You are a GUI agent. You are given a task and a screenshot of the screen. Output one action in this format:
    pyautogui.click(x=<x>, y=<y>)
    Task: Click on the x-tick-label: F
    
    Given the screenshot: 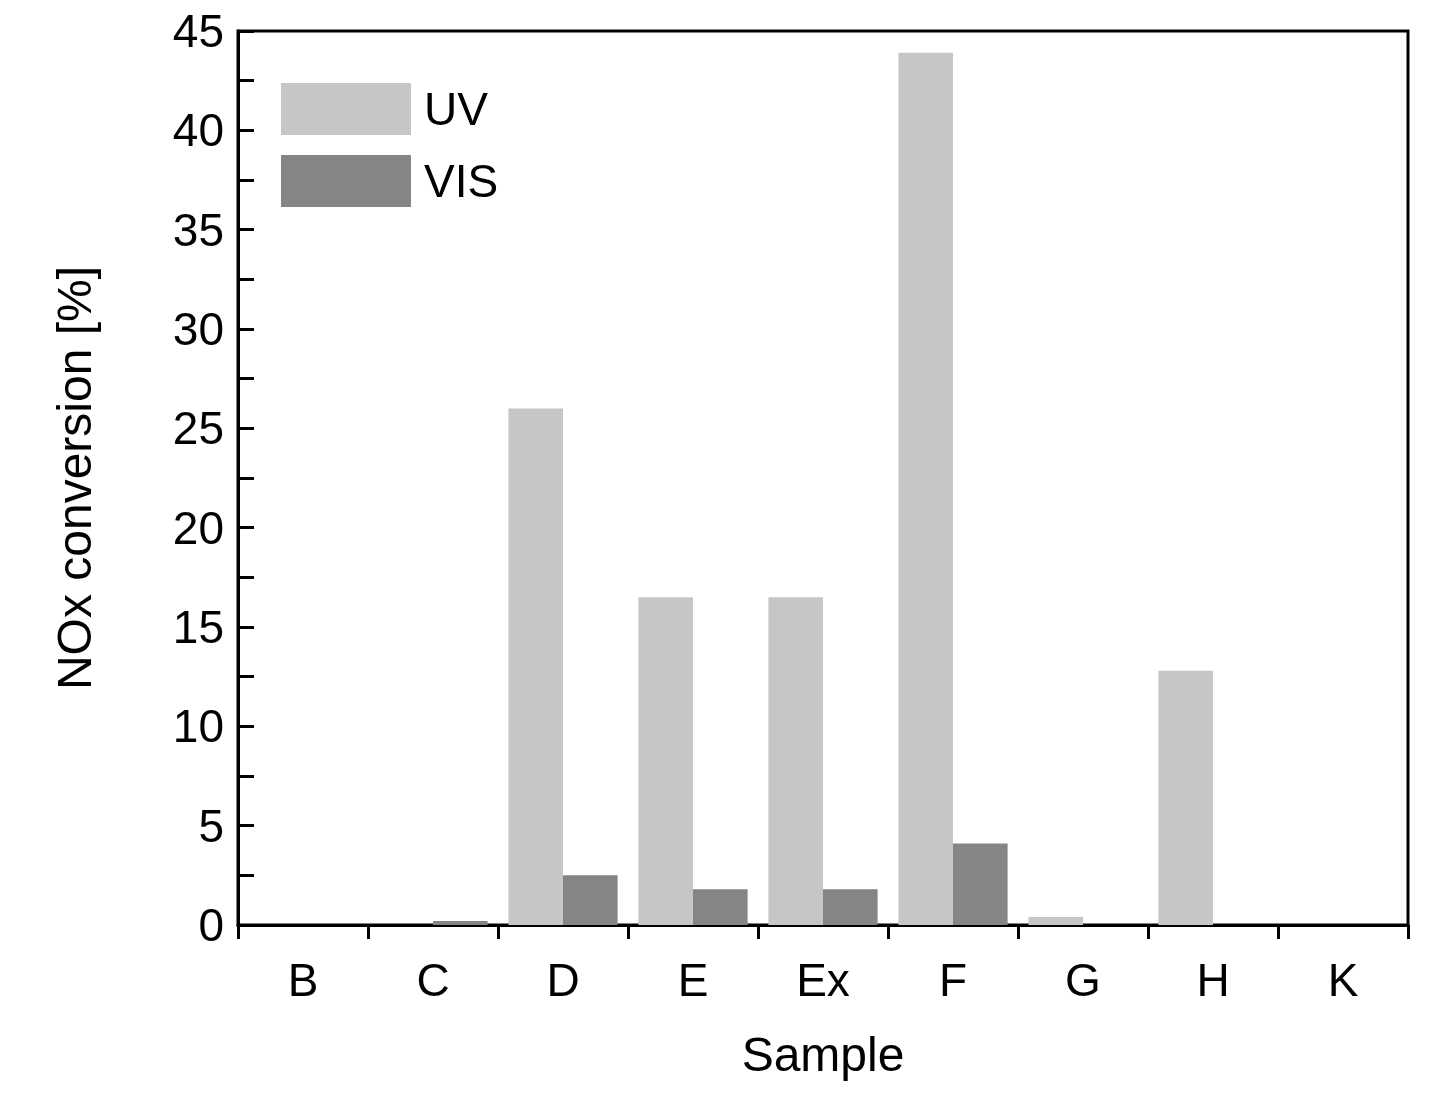 What is the action you would take?
    pyautogui.click(x=953, y=980)
    